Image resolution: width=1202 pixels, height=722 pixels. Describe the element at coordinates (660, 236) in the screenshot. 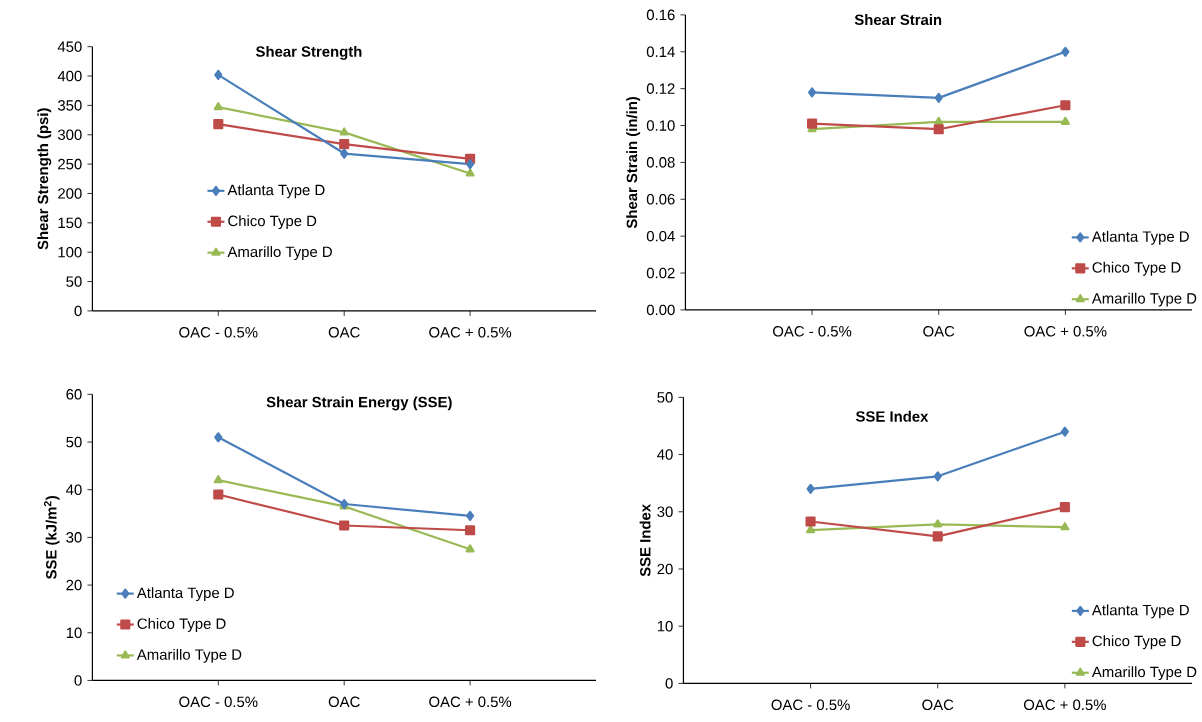

I see `y-tick-label: 0.04` at that location.